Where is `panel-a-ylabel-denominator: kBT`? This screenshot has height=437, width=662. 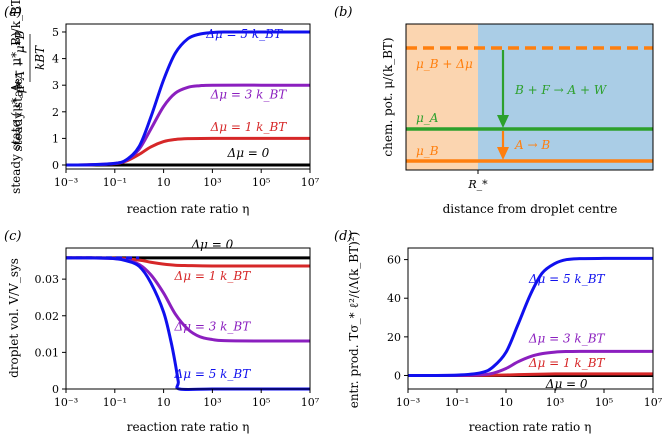 panel-a-ylabel-denominator: kBT is located at coordinates (40, 57).